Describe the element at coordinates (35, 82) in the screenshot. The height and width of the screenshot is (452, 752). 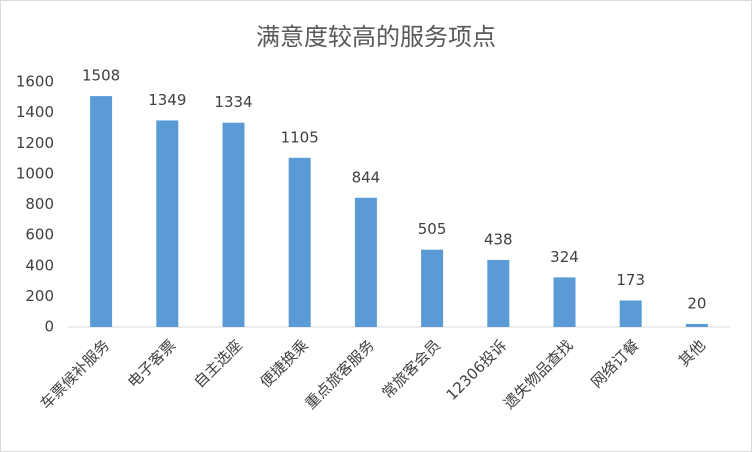
I see `y-tick-label: 1600` at that location.